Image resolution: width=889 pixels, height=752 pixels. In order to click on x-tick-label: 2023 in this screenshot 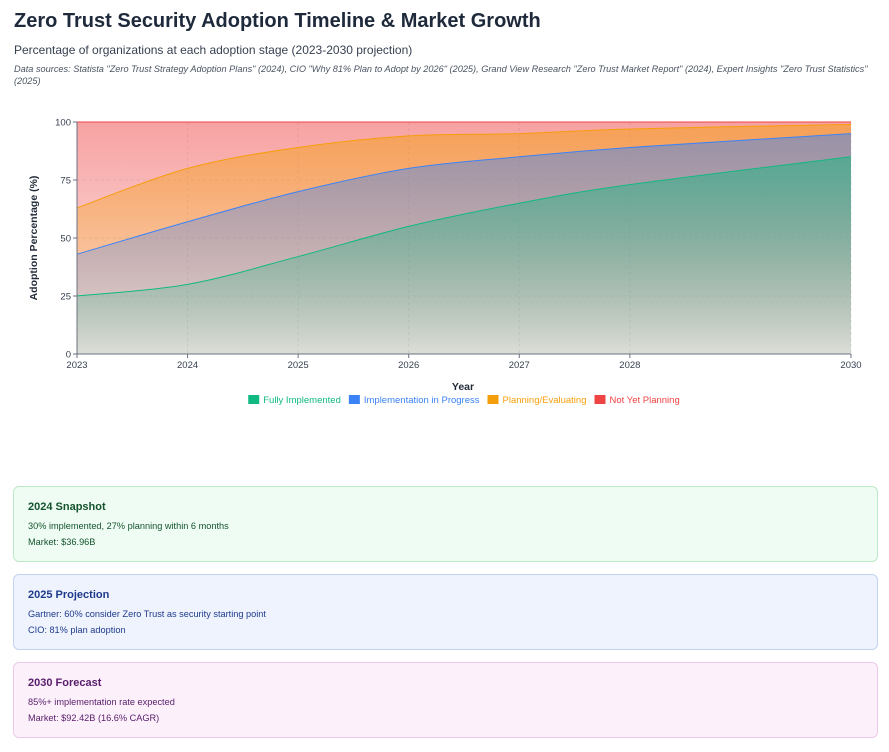, I will do `click(76, 365)`.